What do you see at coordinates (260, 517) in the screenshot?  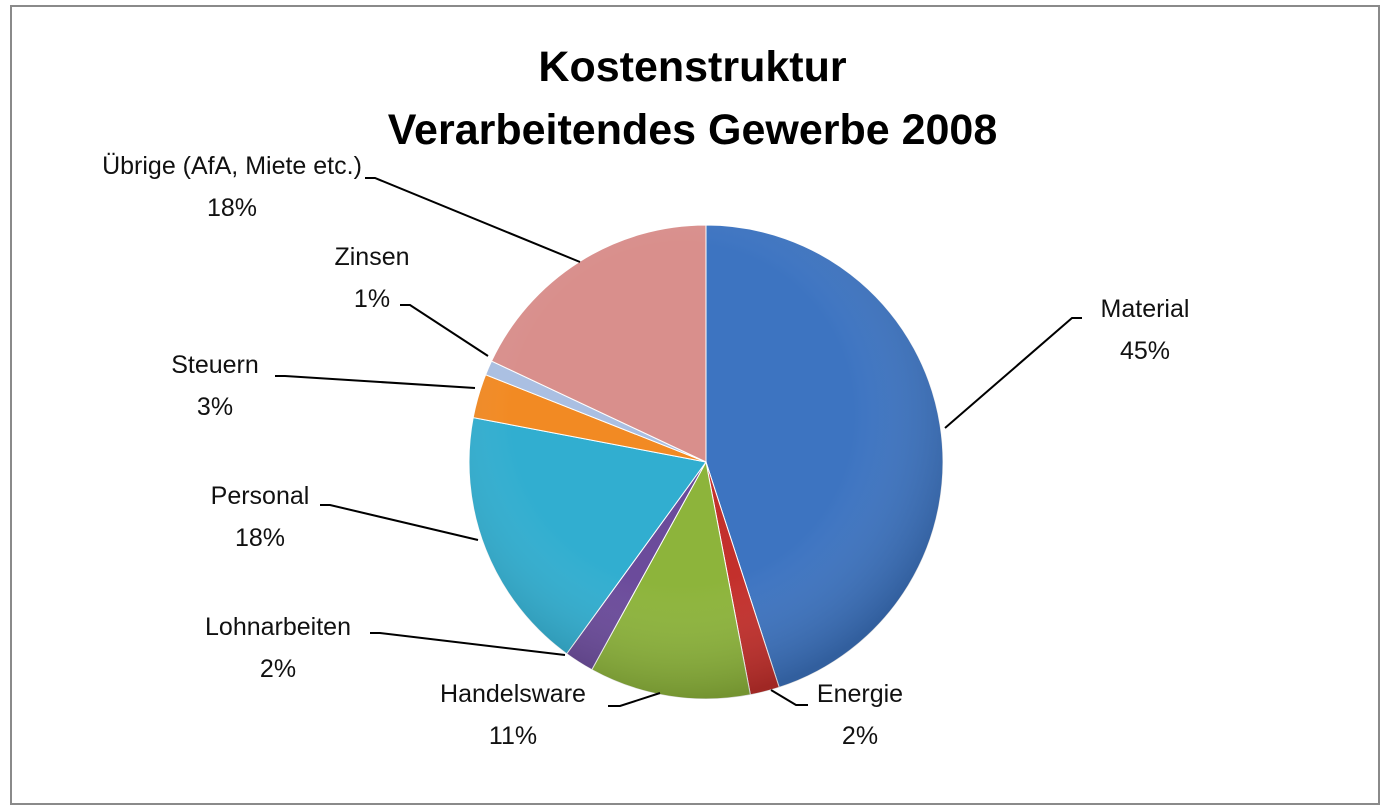 I see `slice-label: Personal 18%` at bounding box center [260, 517].